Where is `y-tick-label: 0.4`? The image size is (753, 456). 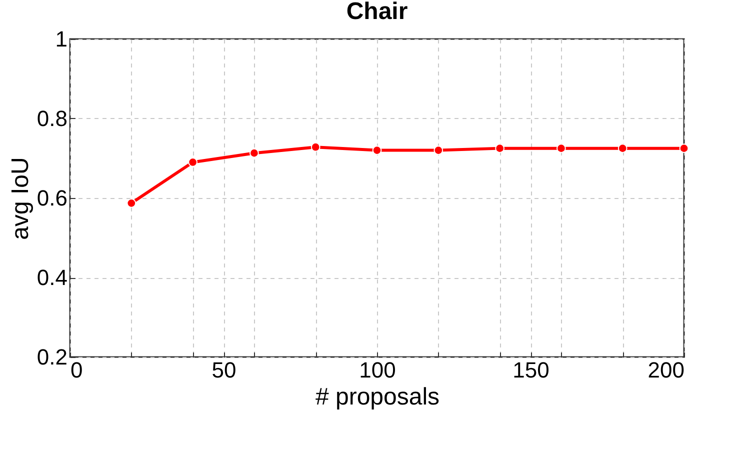
y-tick-label: 0.4 is located at coordinates (52, 277).